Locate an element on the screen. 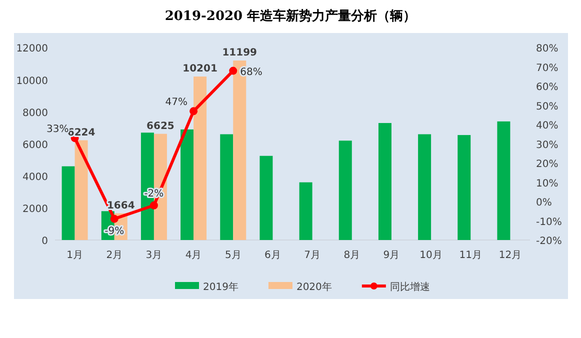  y2-tick-label: 80% is located at coordinates (547, 49).